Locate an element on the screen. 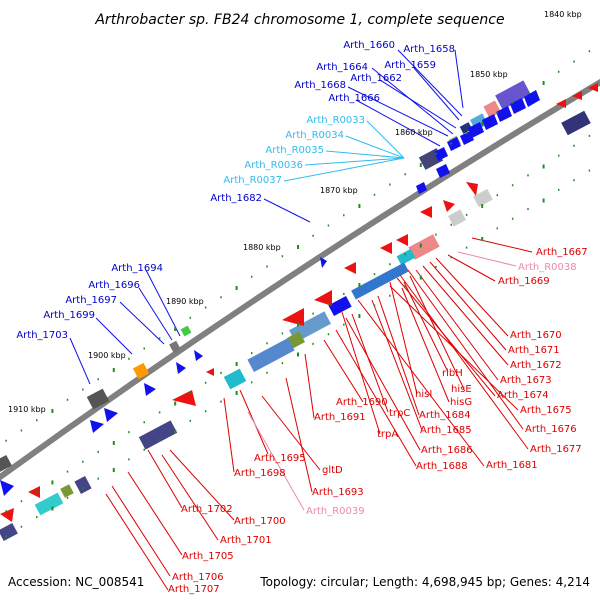 Image resolution: width=600 pixels, height=600 pixels. gene-label: Arth_1707 is located at coordinates (194, 589).